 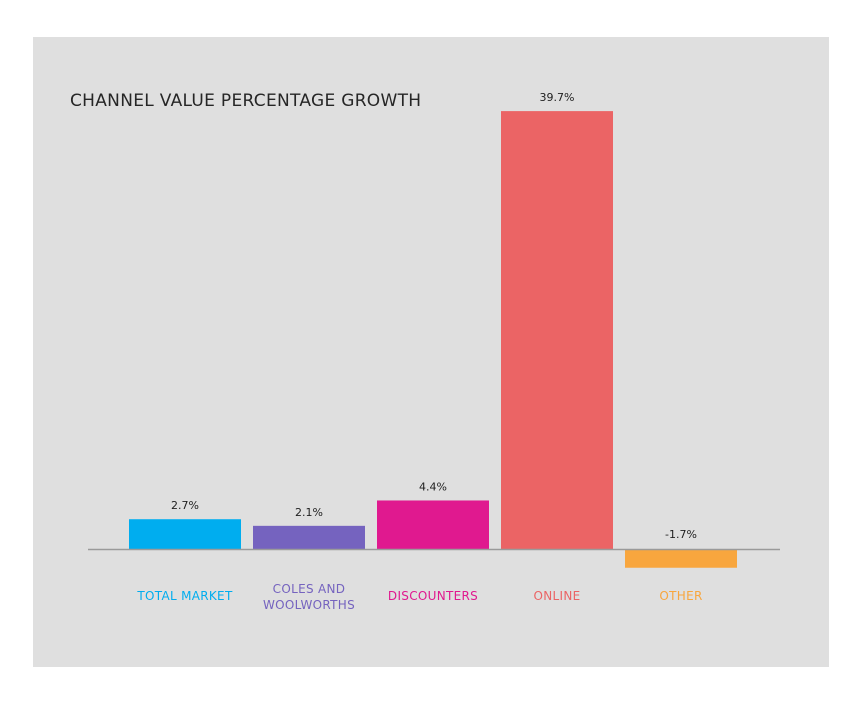 What do you see at coordinates (309, 589) in the screenshot?
I see `category-label-1-line-0: COLES AND` at bounding box center [309, 589].